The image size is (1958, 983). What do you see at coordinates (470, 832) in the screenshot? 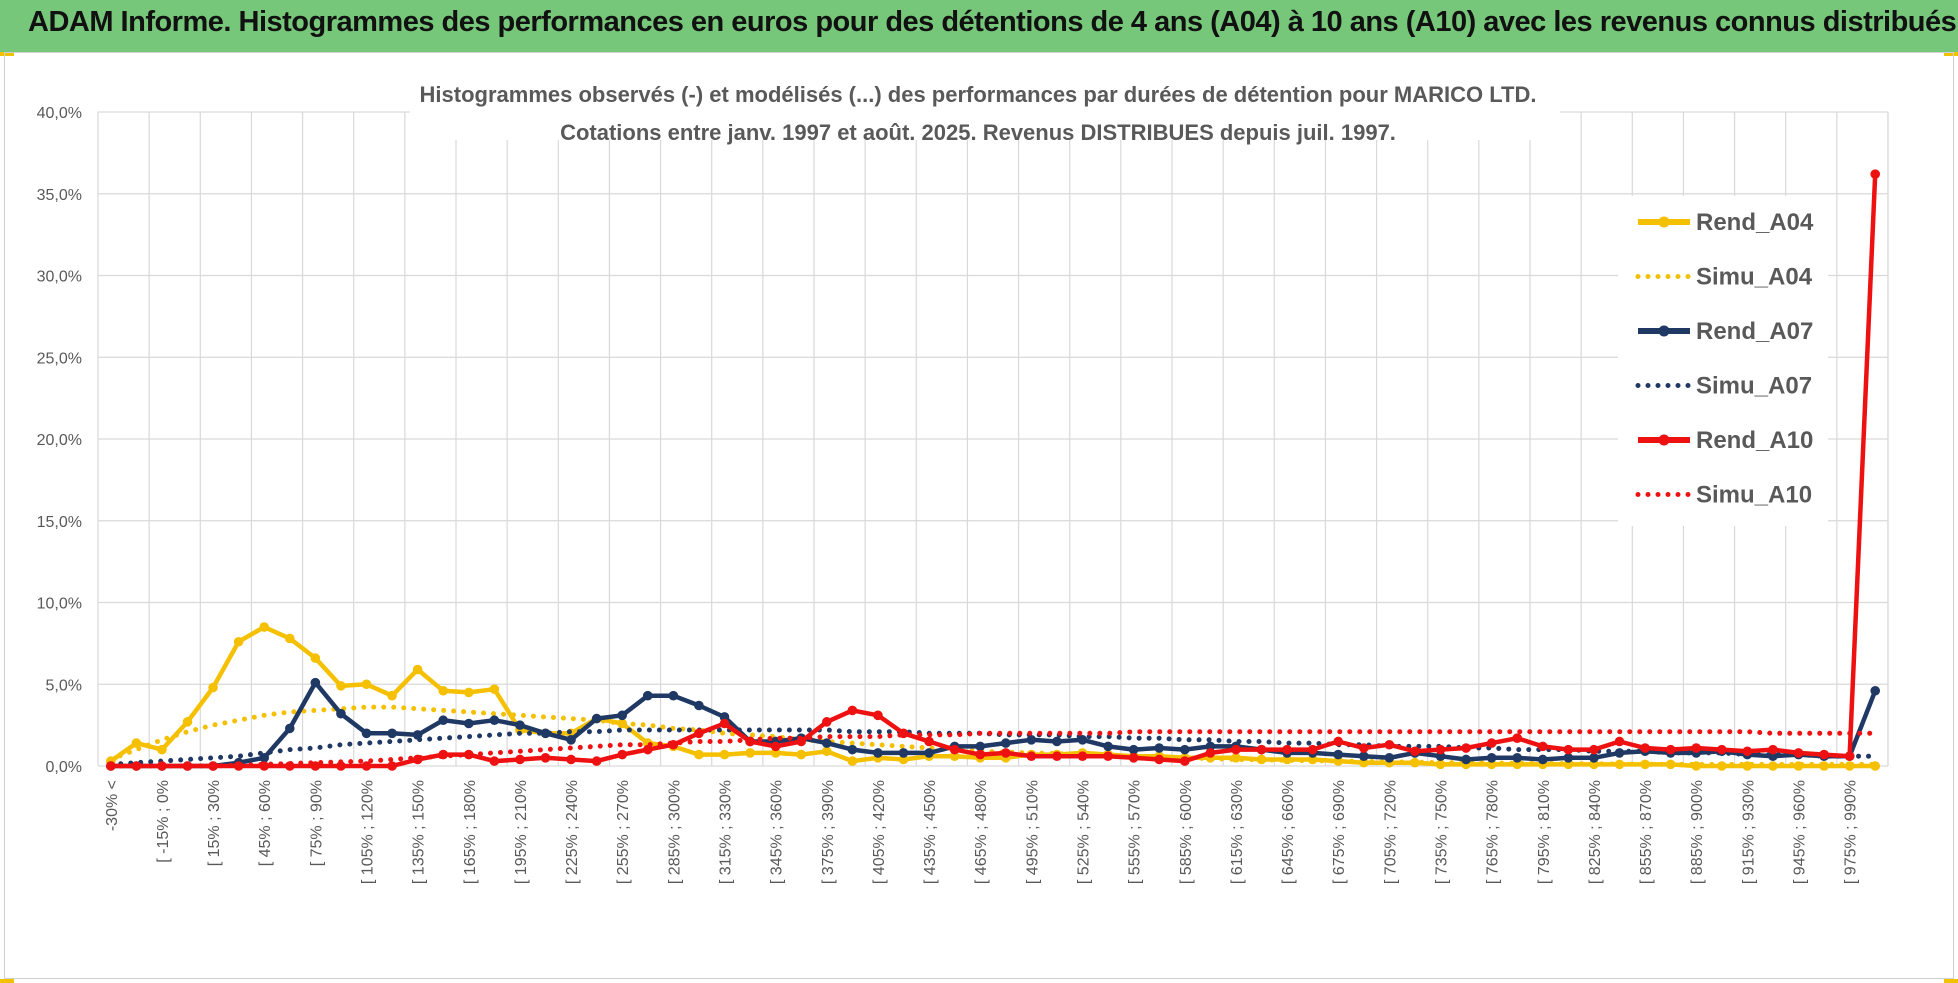
I see `x-tick-label: [ 165% ; 180%` at bounding box center [470, 832].